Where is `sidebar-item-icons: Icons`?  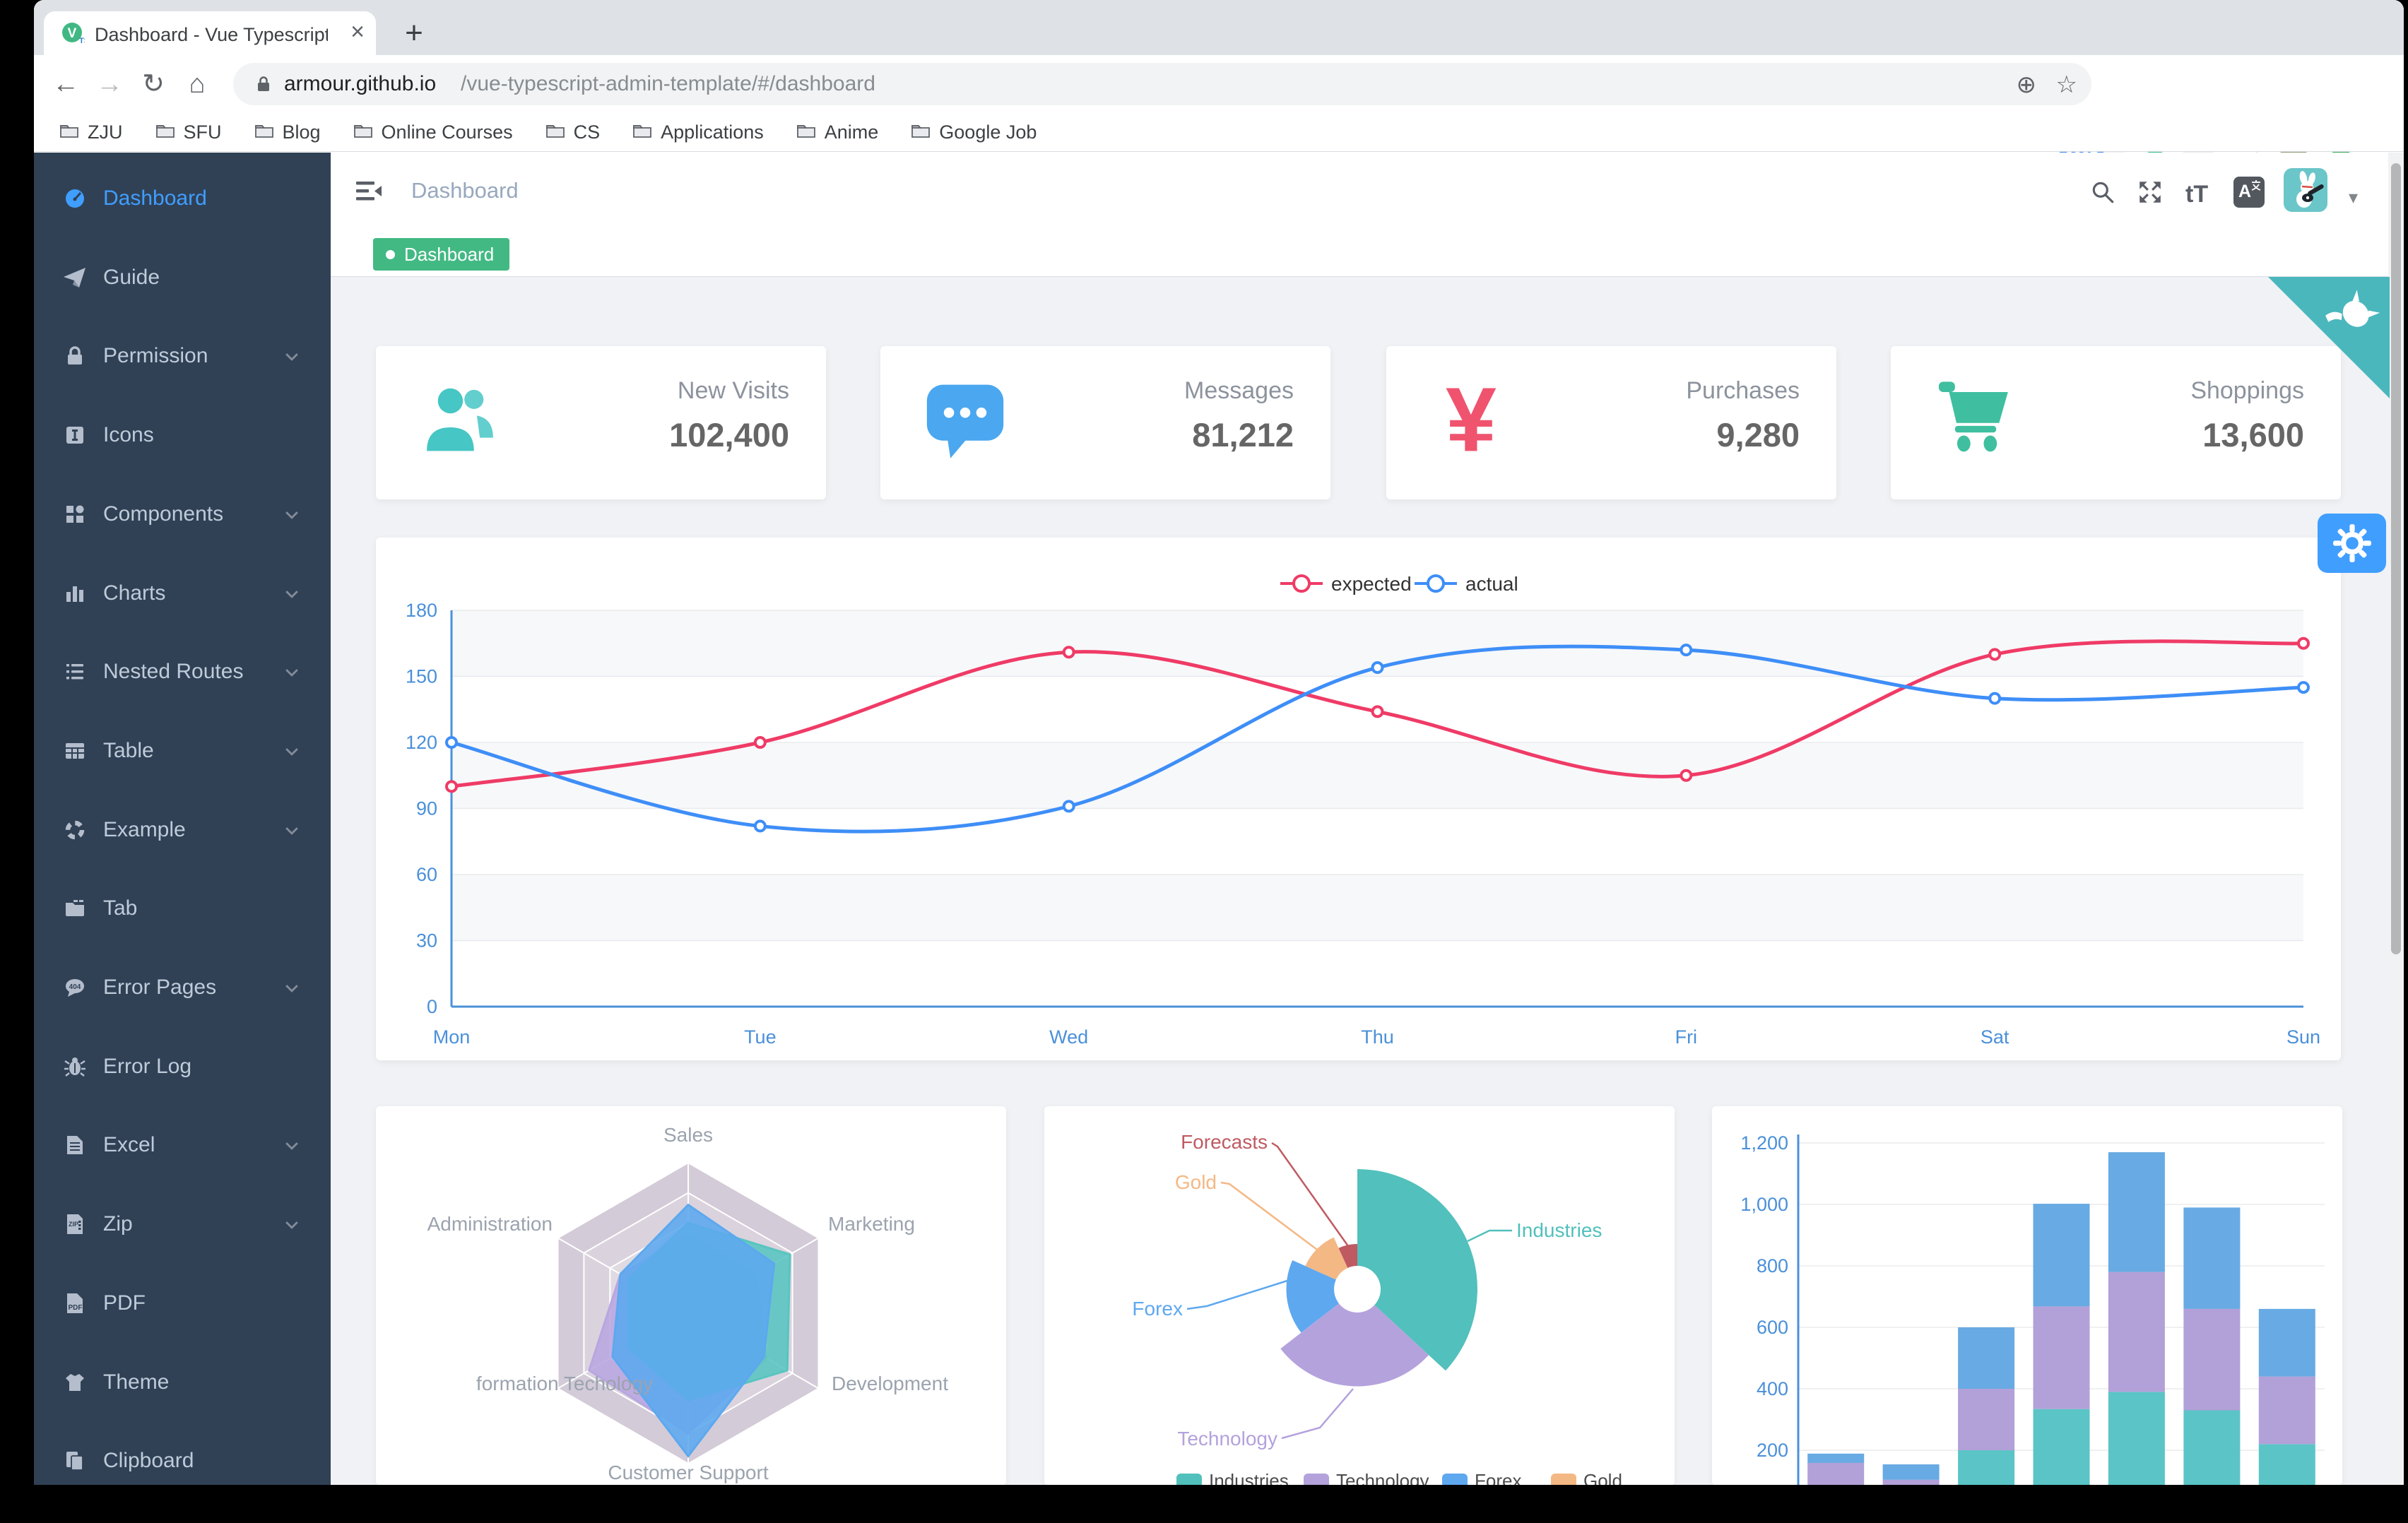 sidebar-item-icons: Icons is located at coordinates (182, 435).